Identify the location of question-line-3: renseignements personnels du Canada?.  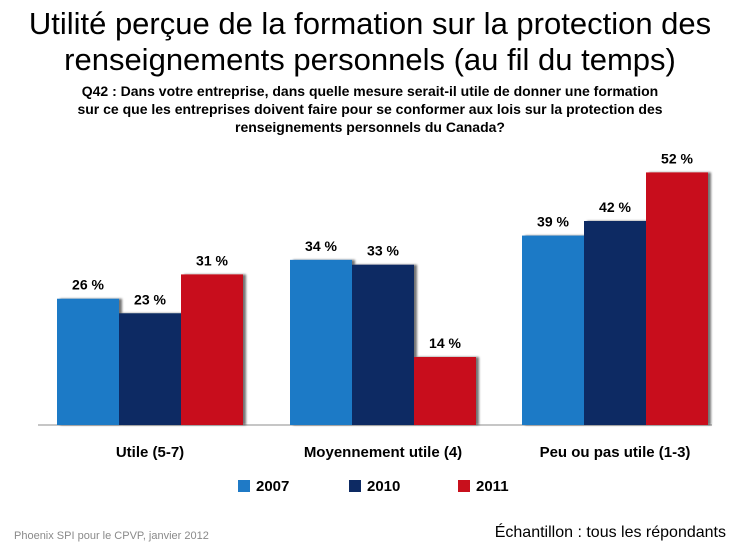
(370, 127).